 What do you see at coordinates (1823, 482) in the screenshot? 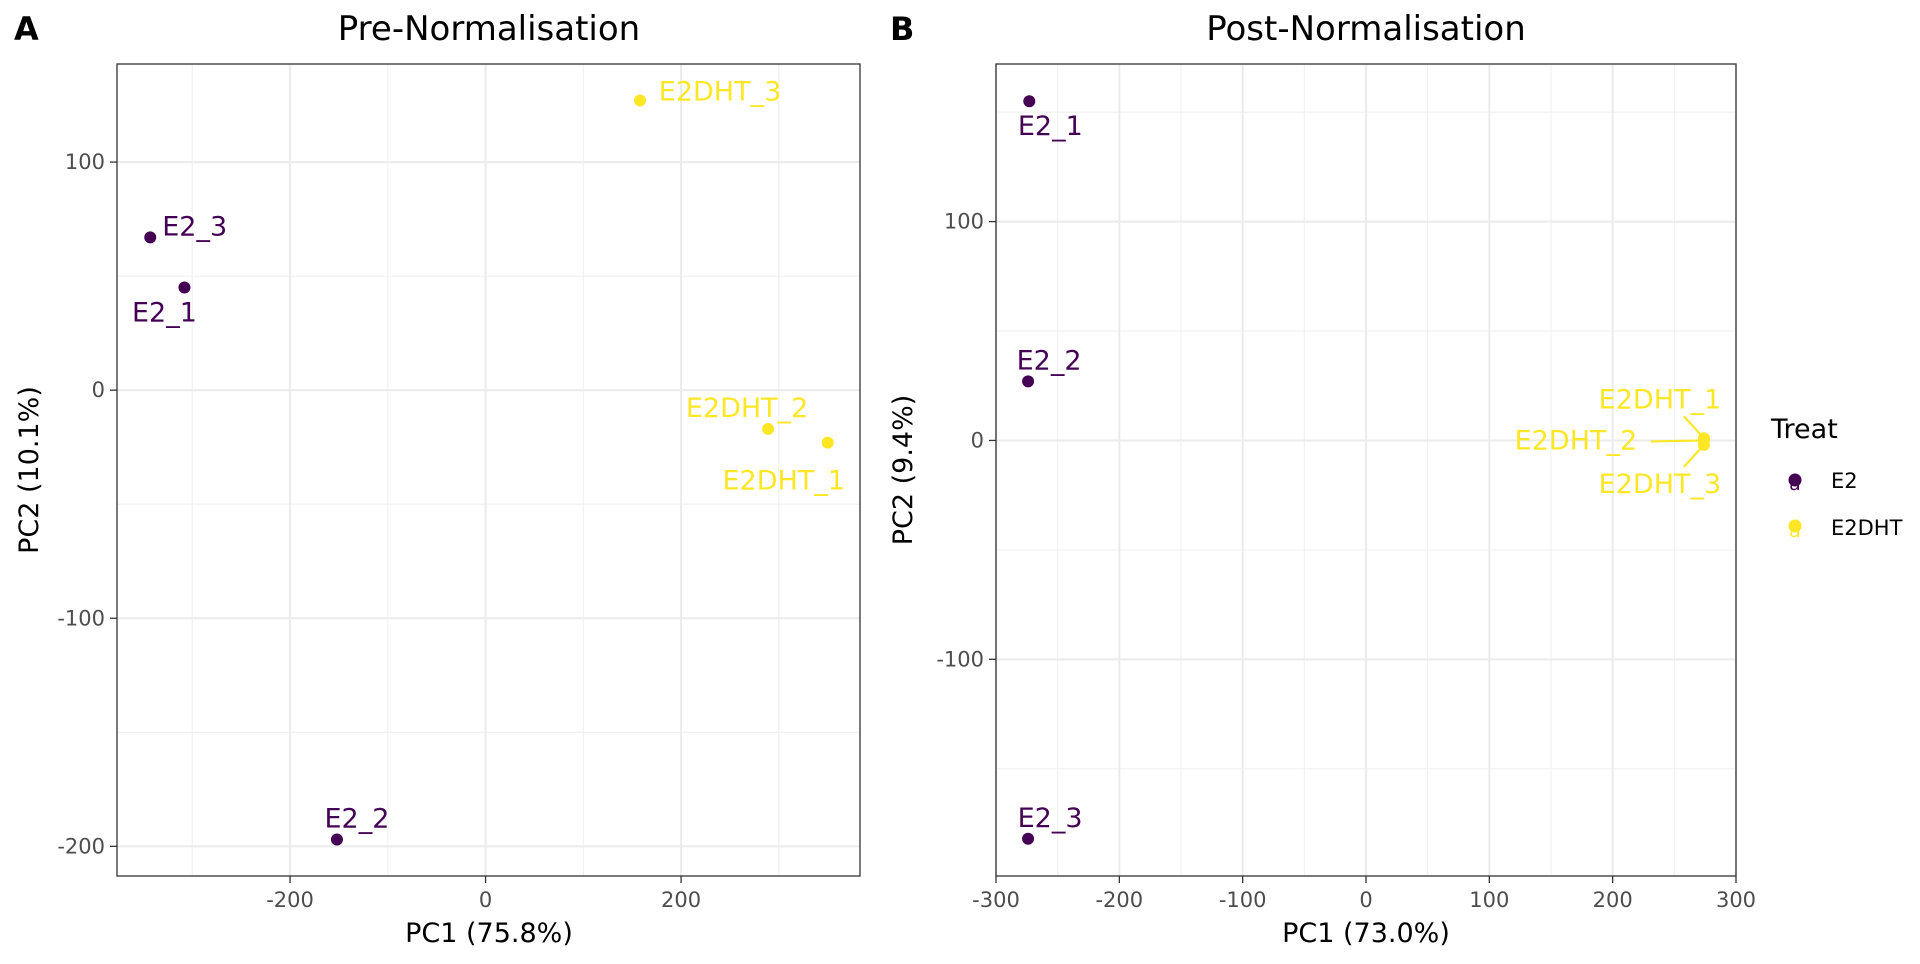
I see `legend-item-e2: a E2` at bounding box center [1823, 482].